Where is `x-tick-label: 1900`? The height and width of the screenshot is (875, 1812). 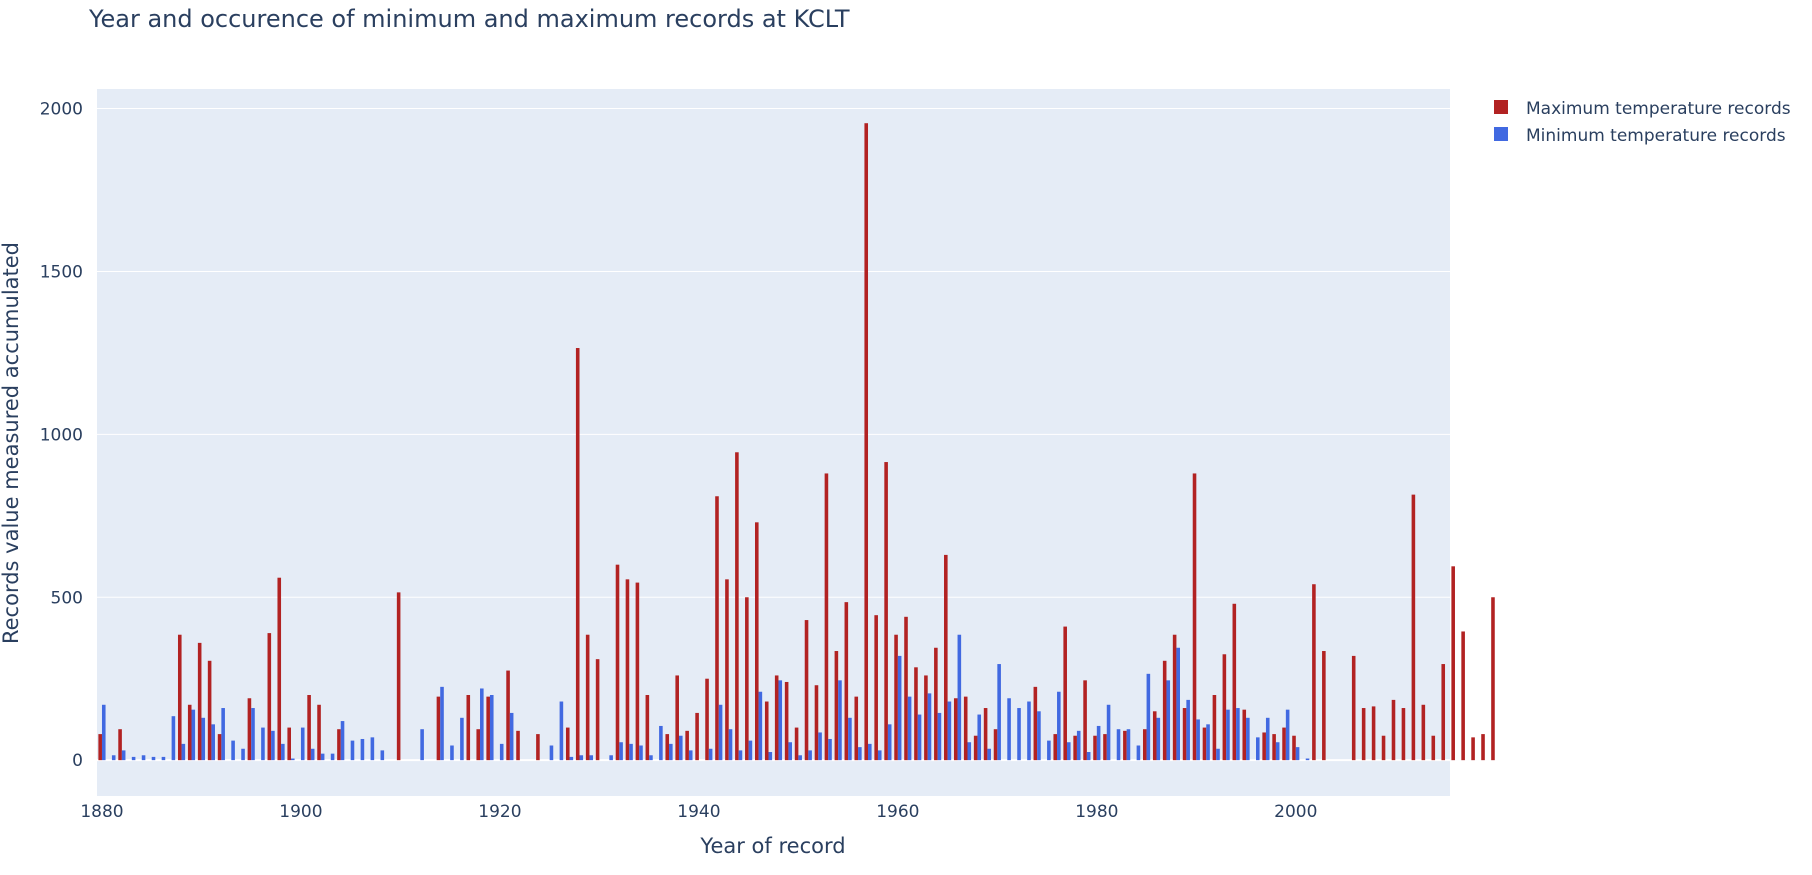
x-tick-label: 1900 is located at coordinates (300, 812).